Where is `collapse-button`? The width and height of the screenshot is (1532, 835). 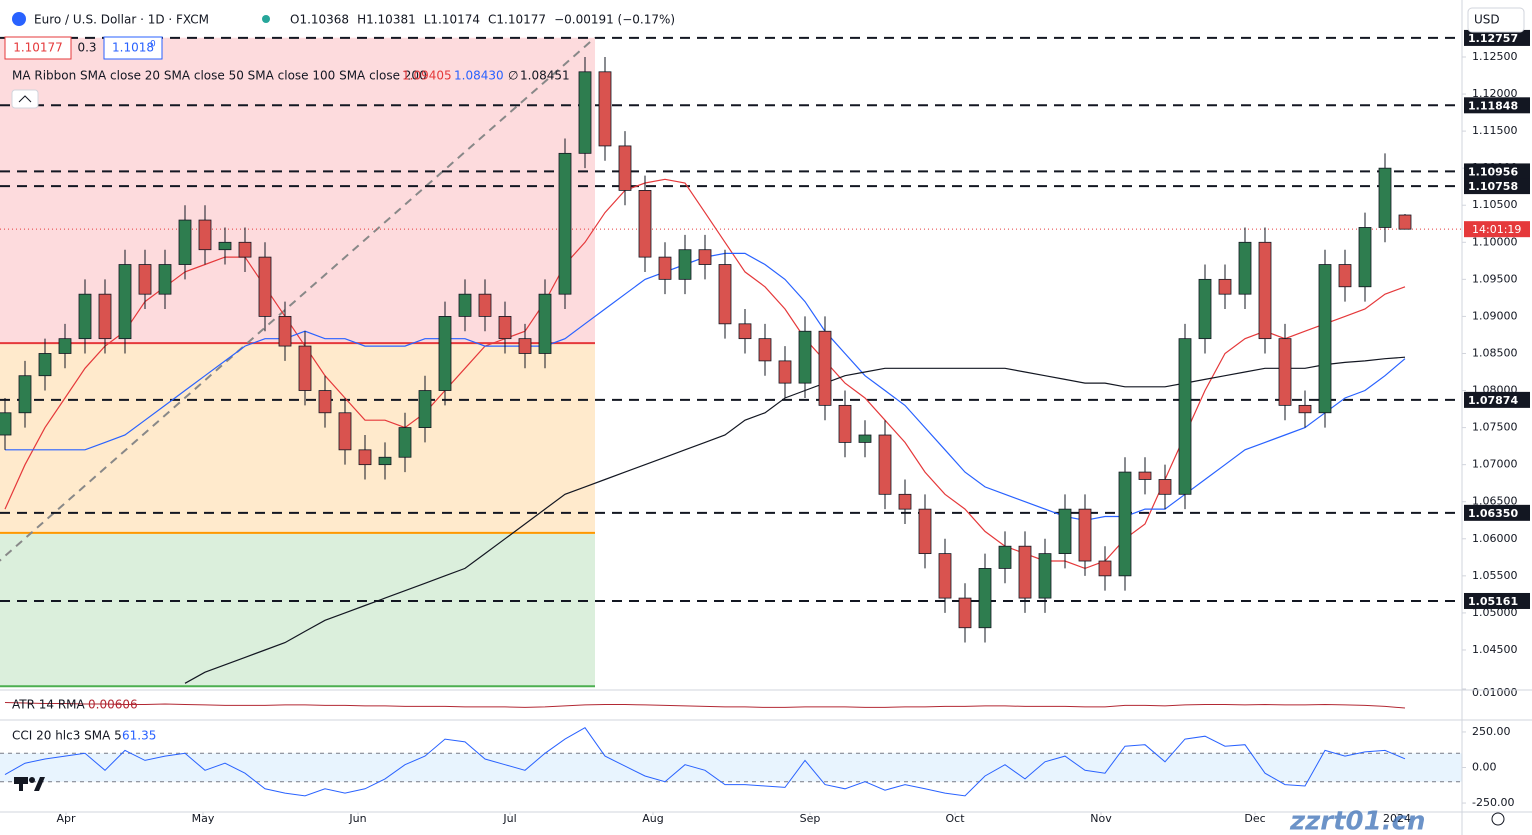
collapse-button is located at coordinates (25, 99).